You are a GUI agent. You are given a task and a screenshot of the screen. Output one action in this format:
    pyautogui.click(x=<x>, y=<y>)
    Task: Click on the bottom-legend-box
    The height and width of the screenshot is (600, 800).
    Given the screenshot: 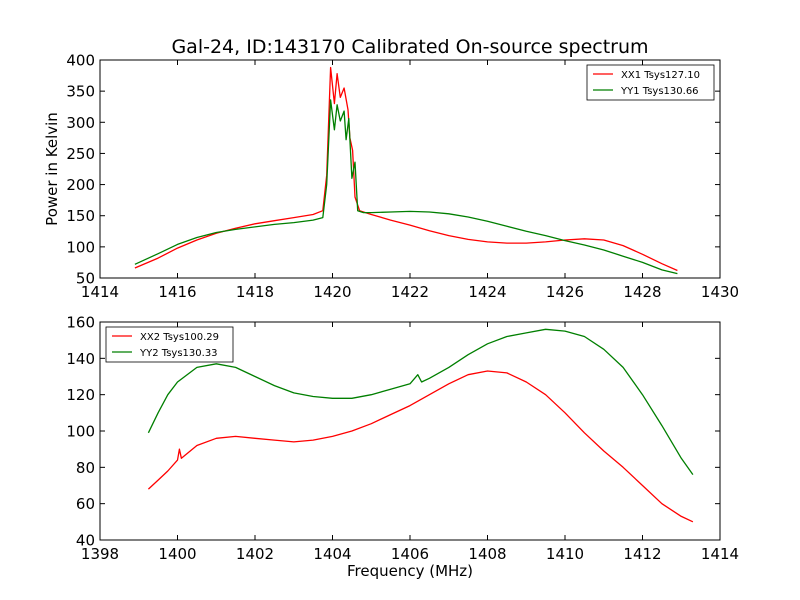 What is the action you would take?
    pyautogui.click(x=169, y=344)
    